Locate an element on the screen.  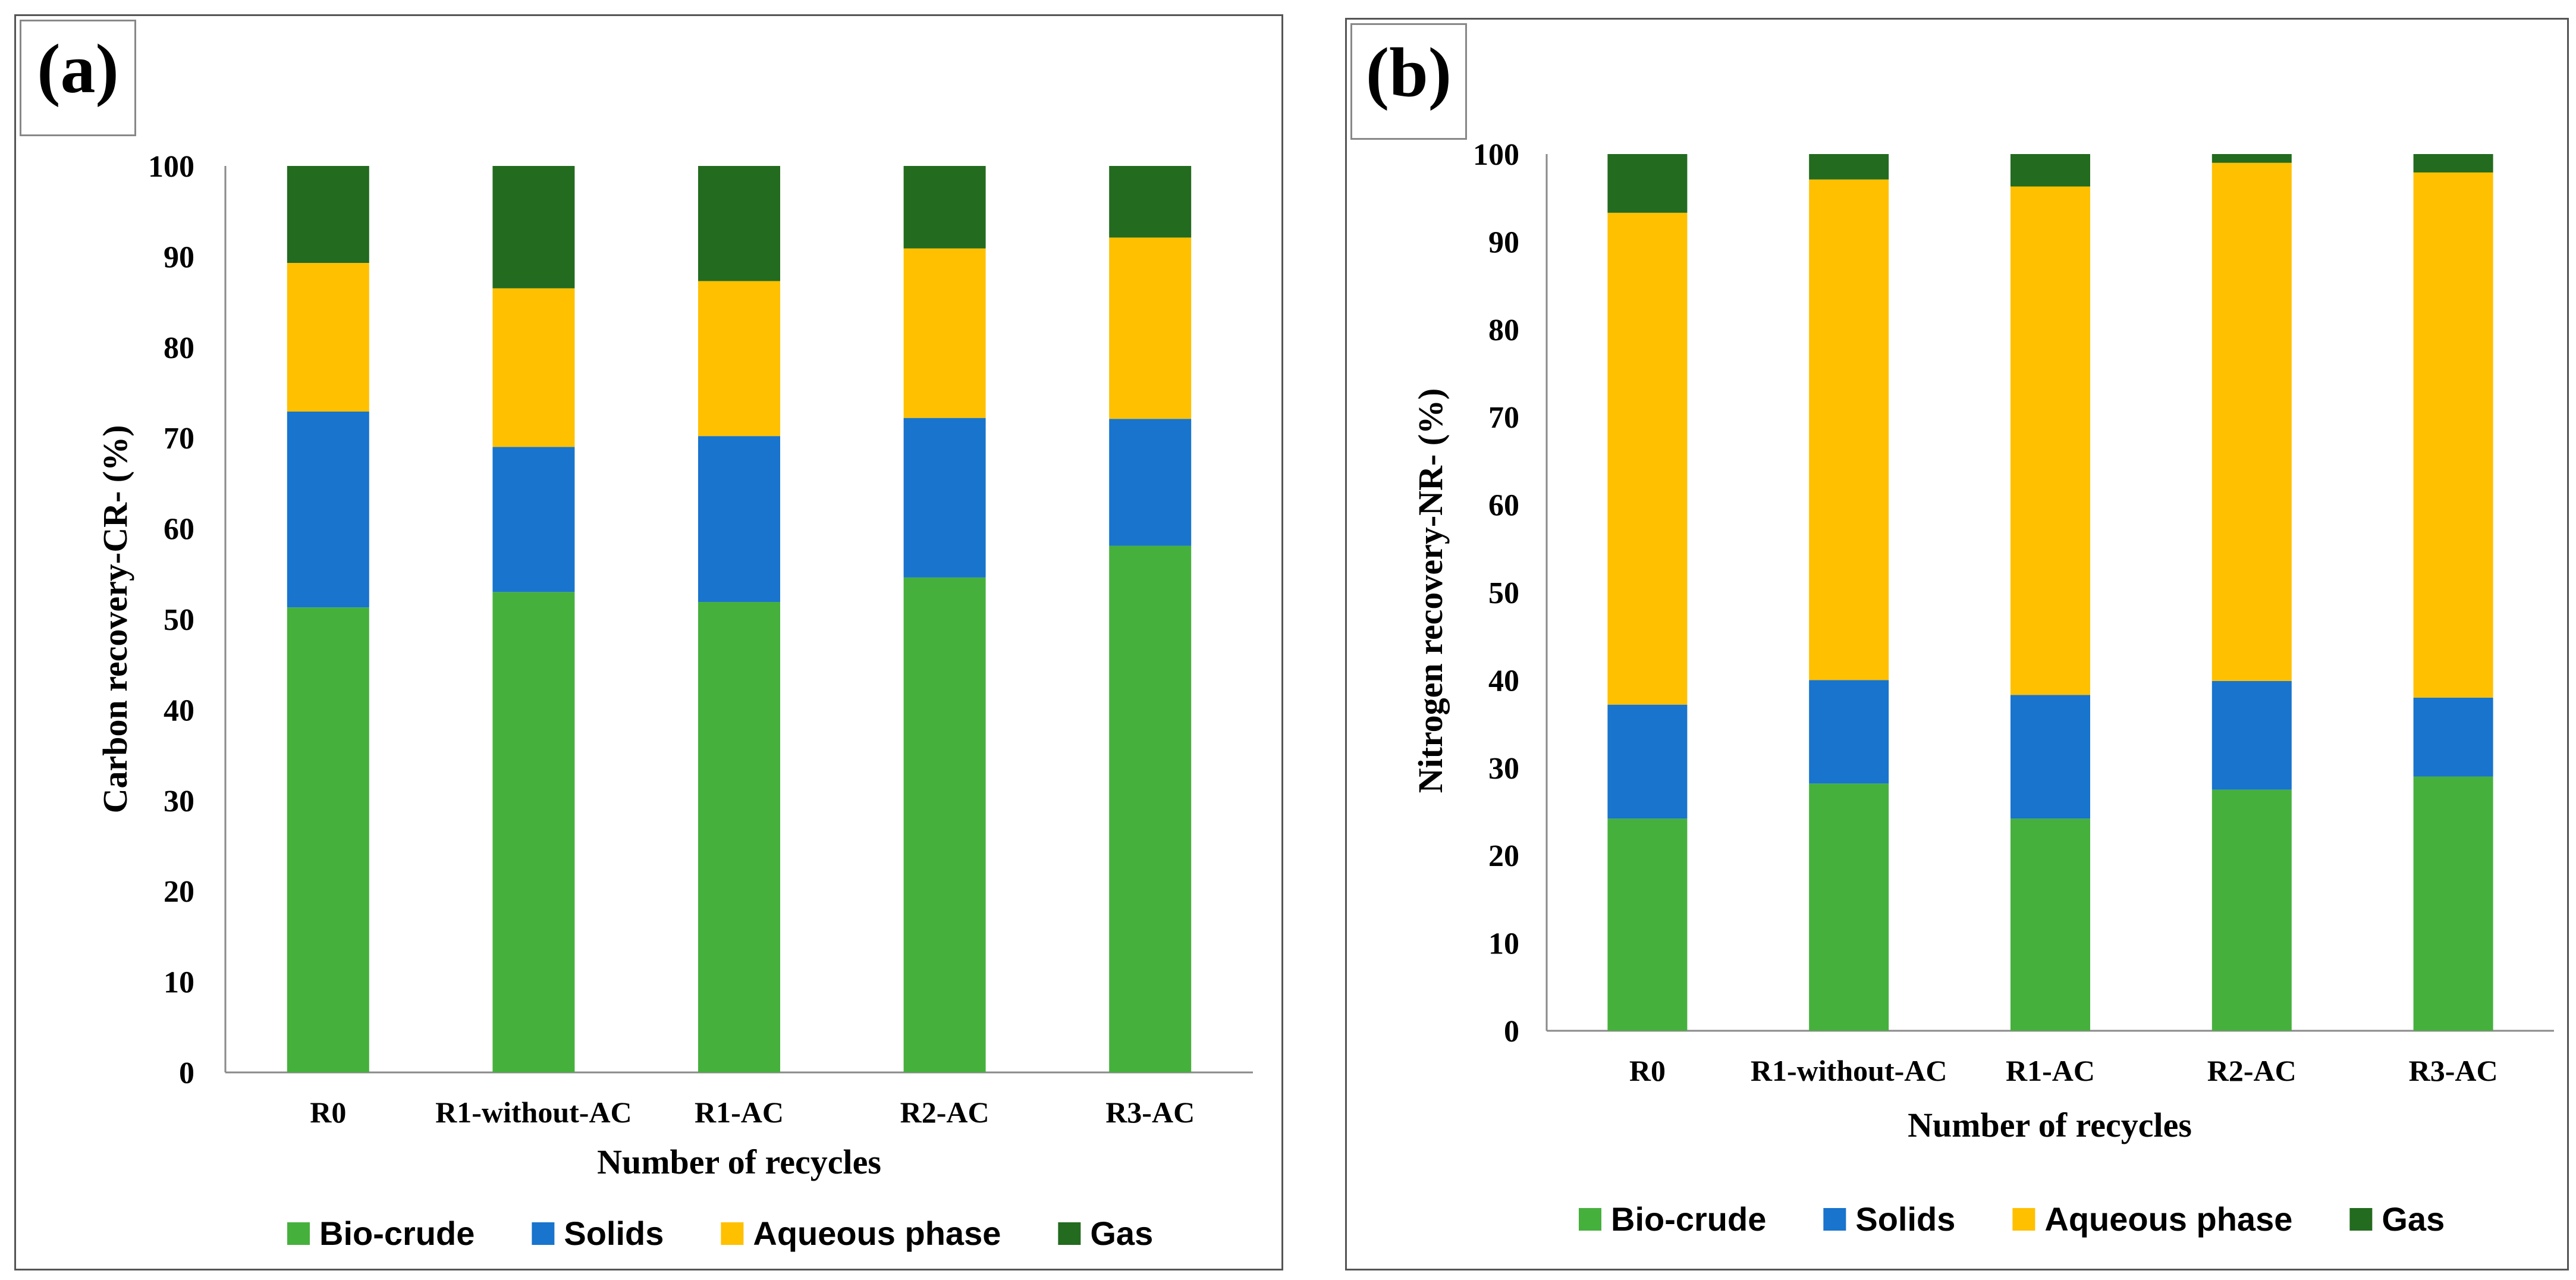
panel-label-box: (b) is located at coordinates (1408, 81).